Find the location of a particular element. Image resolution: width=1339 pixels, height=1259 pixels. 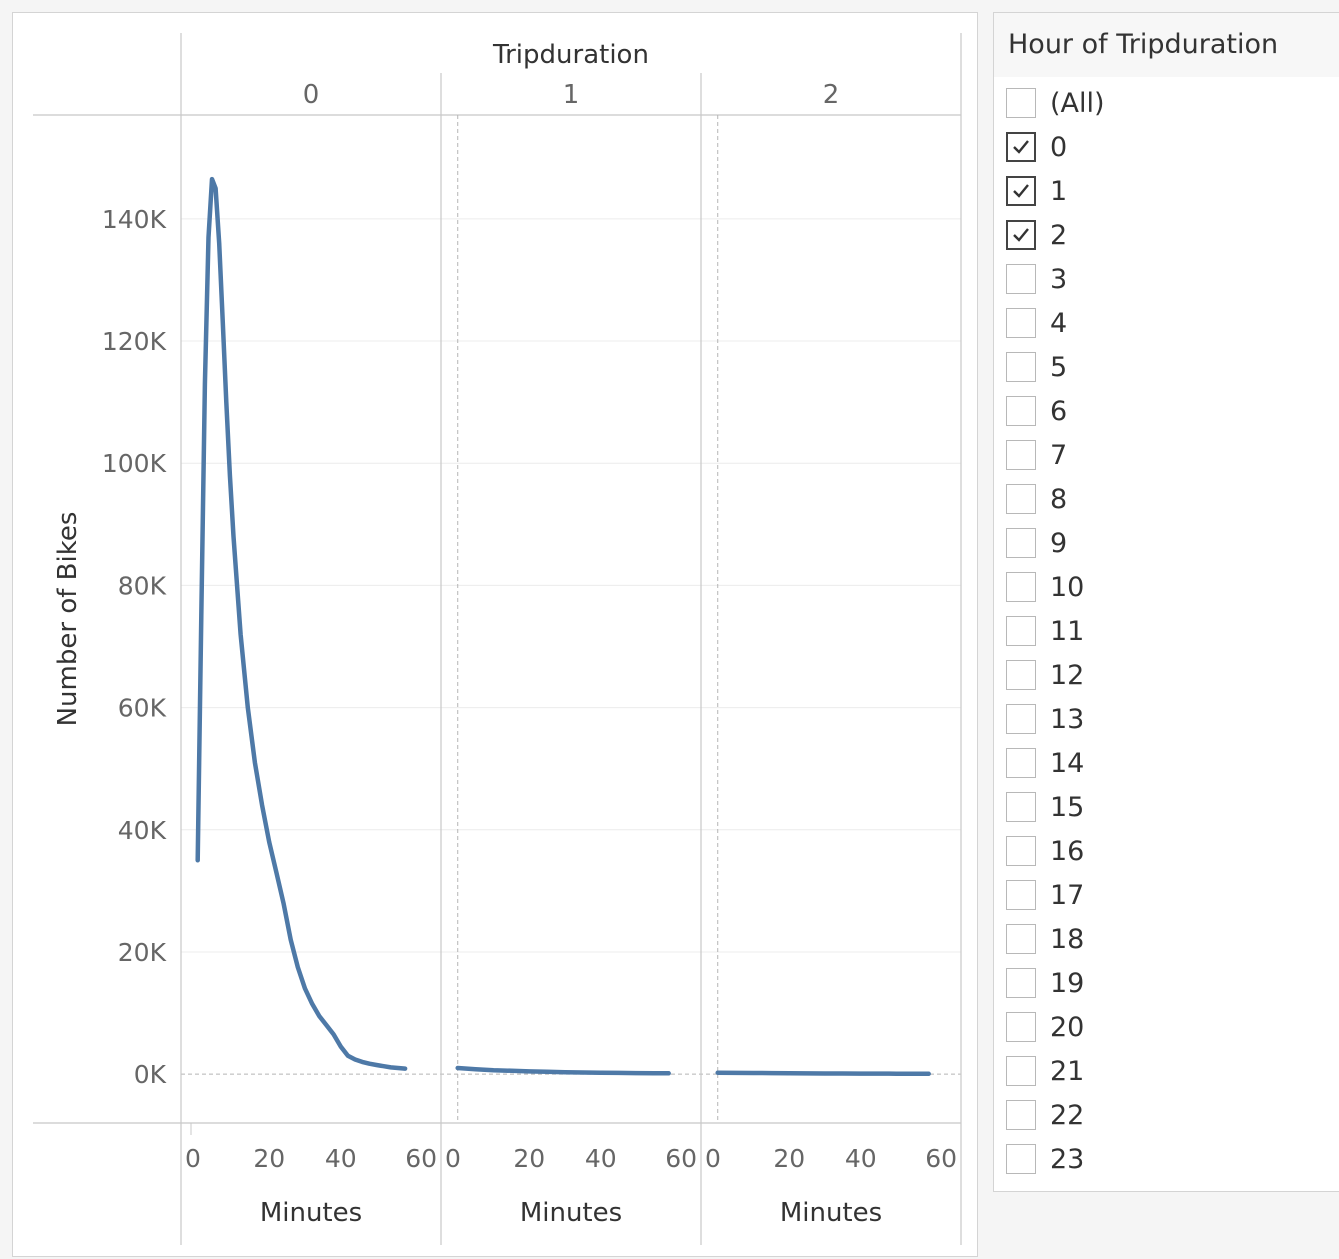

filter-item-13: 13 is located at coordinates (1045, 719).